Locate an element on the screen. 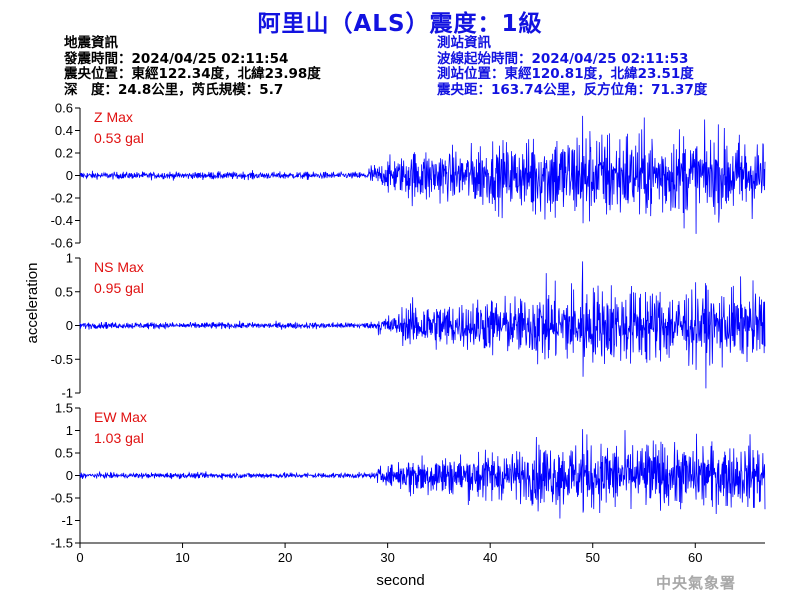  y-tick-label: 0.6 is located at coordinates (64, 108).